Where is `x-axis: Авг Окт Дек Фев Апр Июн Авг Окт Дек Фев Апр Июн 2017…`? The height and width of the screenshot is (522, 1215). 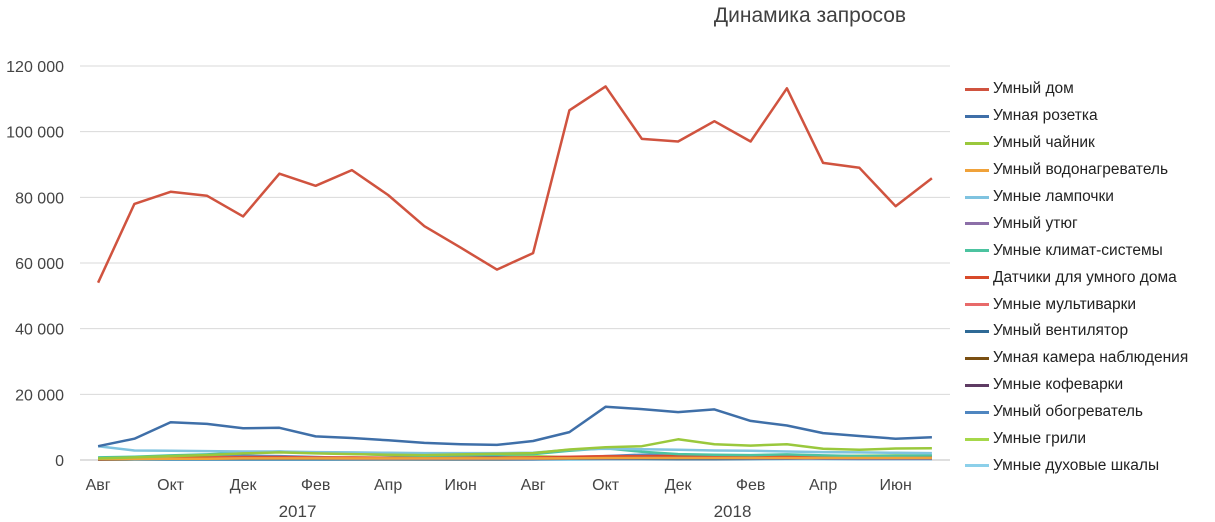 x-axis: Авг Окт Дек Фев Апр Июн Авг Окт Дек Фев Апр Июн 2017… is located at coordinates (515, 490).